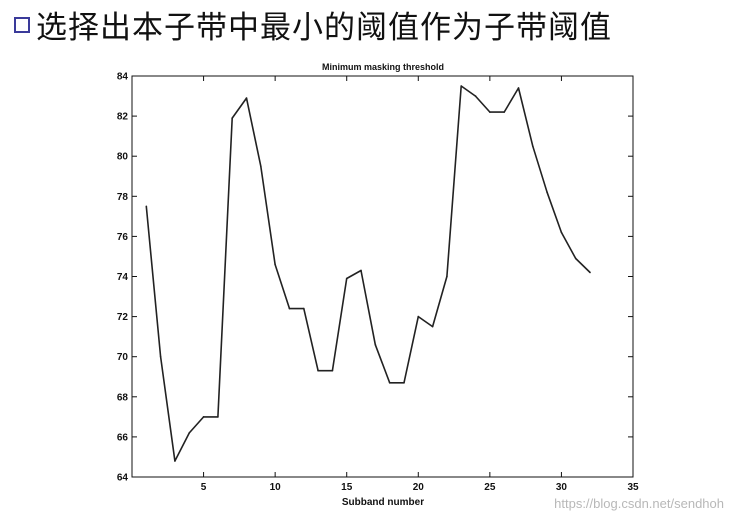  Describe the element at coordinates (383, 502) in the screenshot. I see `x-axis-label: Subband number` at that location.